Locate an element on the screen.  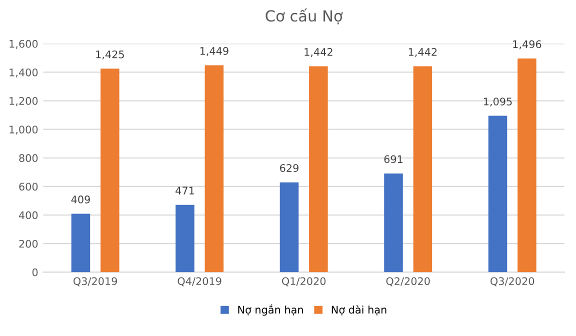
y-tick-label: 600 is located at coordinates (28, 186).